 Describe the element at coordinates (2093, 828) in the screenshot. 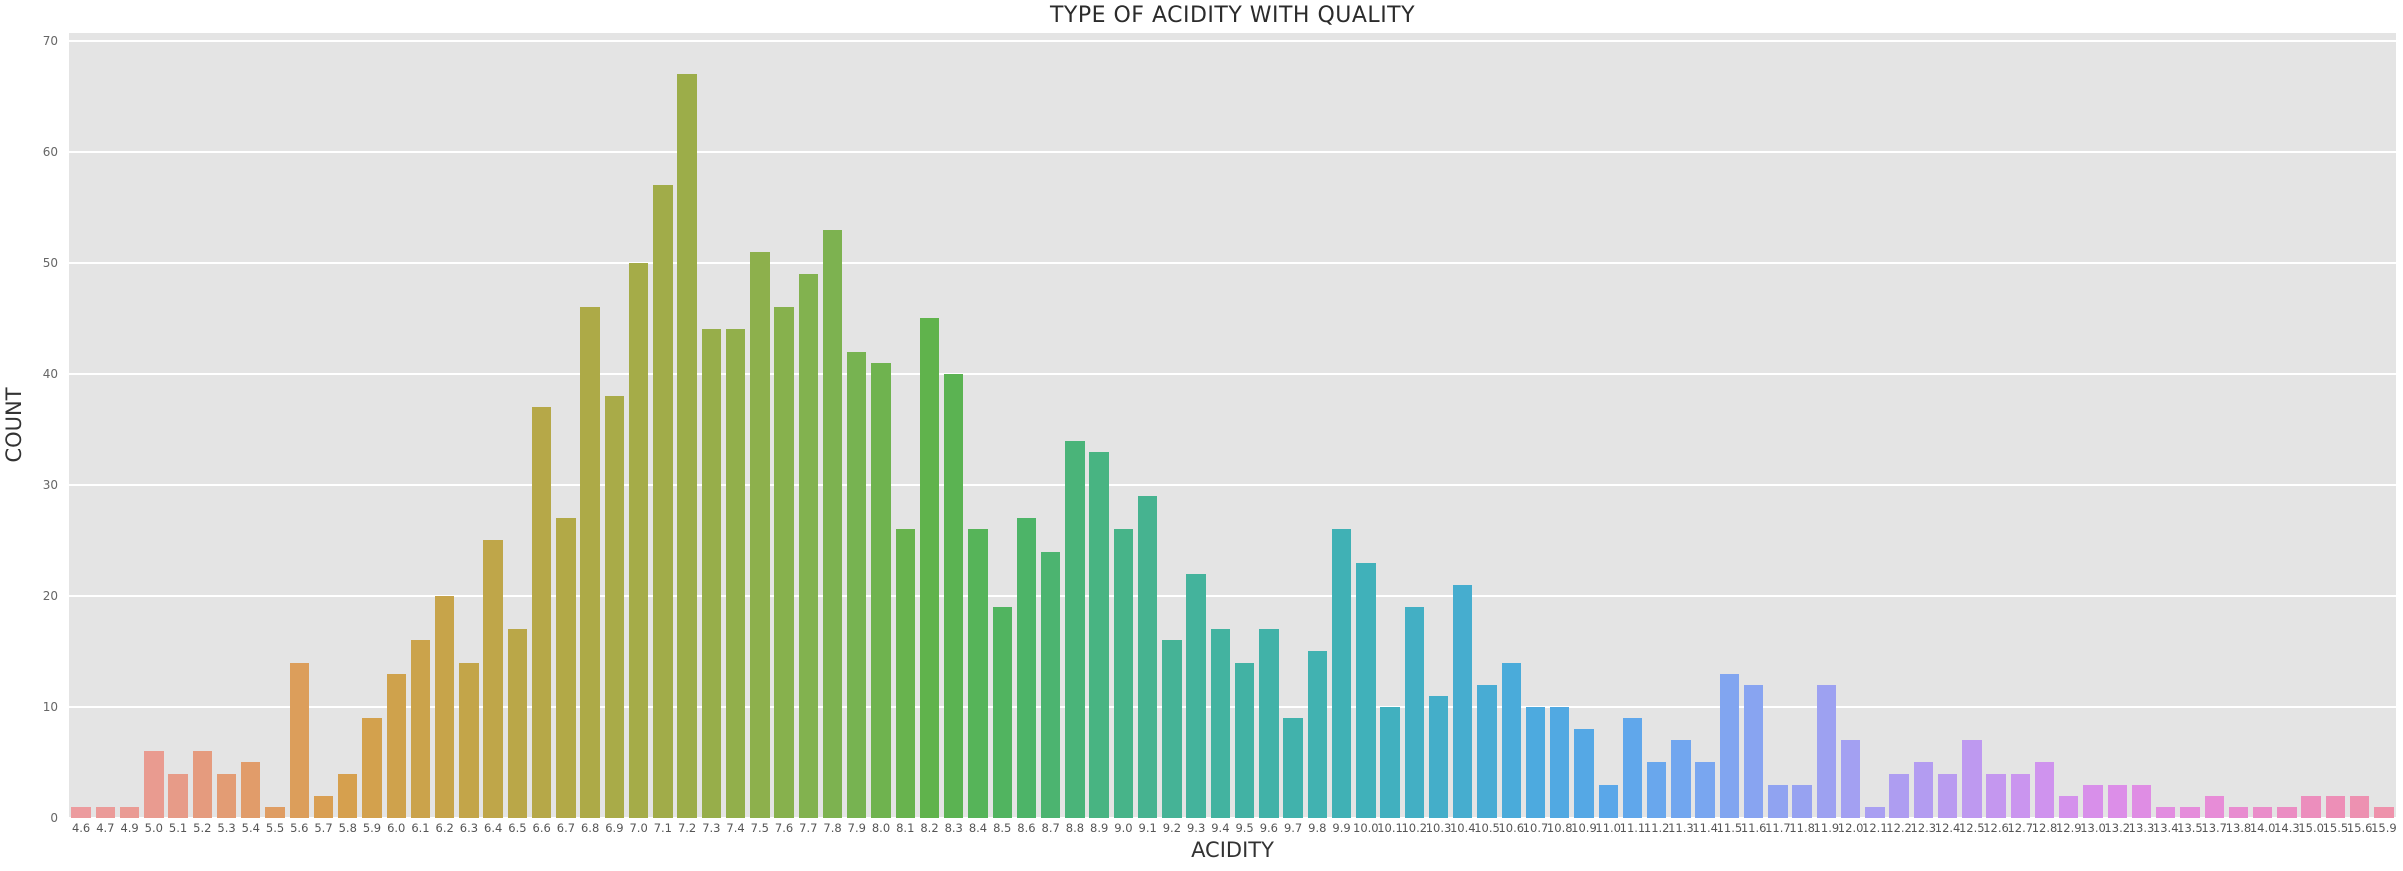

I see `x-tick-label: 13.0` at that location.